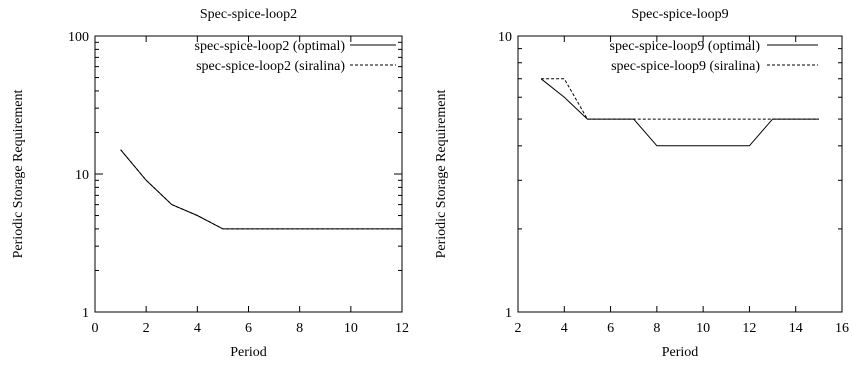 The image size is (852, 366). I want to click on legend-label: spec-spice-loop9 (optimal), so click(685, 46).